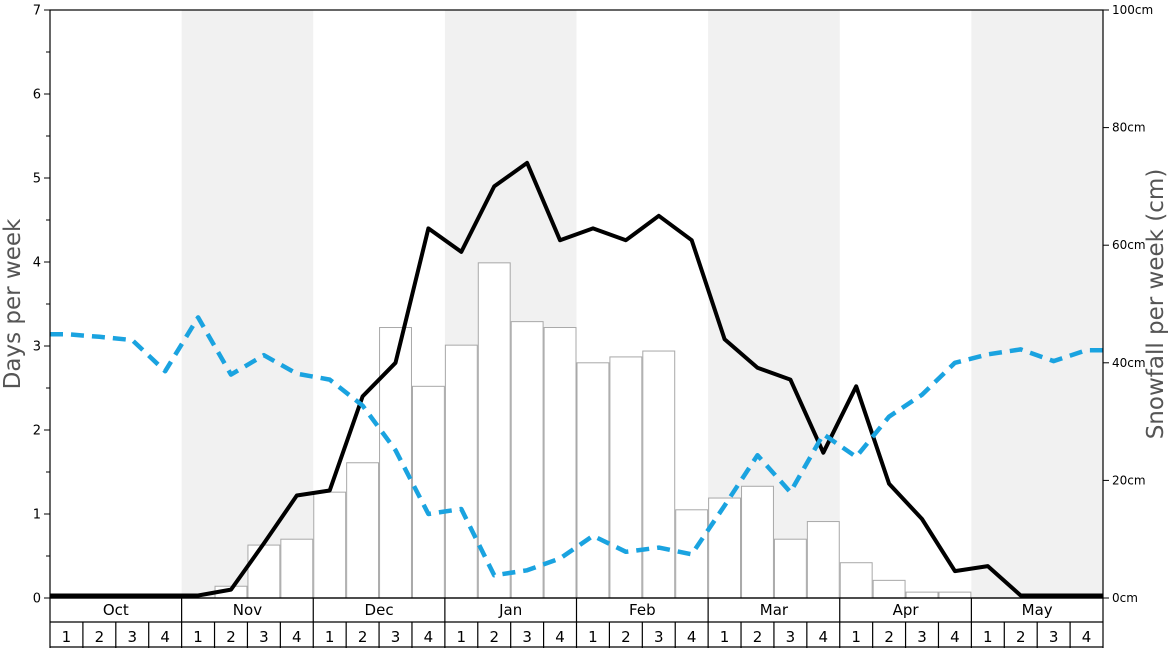 This screenshot has width=1168, height=648. What do you see at coordinates (379, 610) in the screenshot?
I see `month-label: Dec` at bounding box center [379, 610].